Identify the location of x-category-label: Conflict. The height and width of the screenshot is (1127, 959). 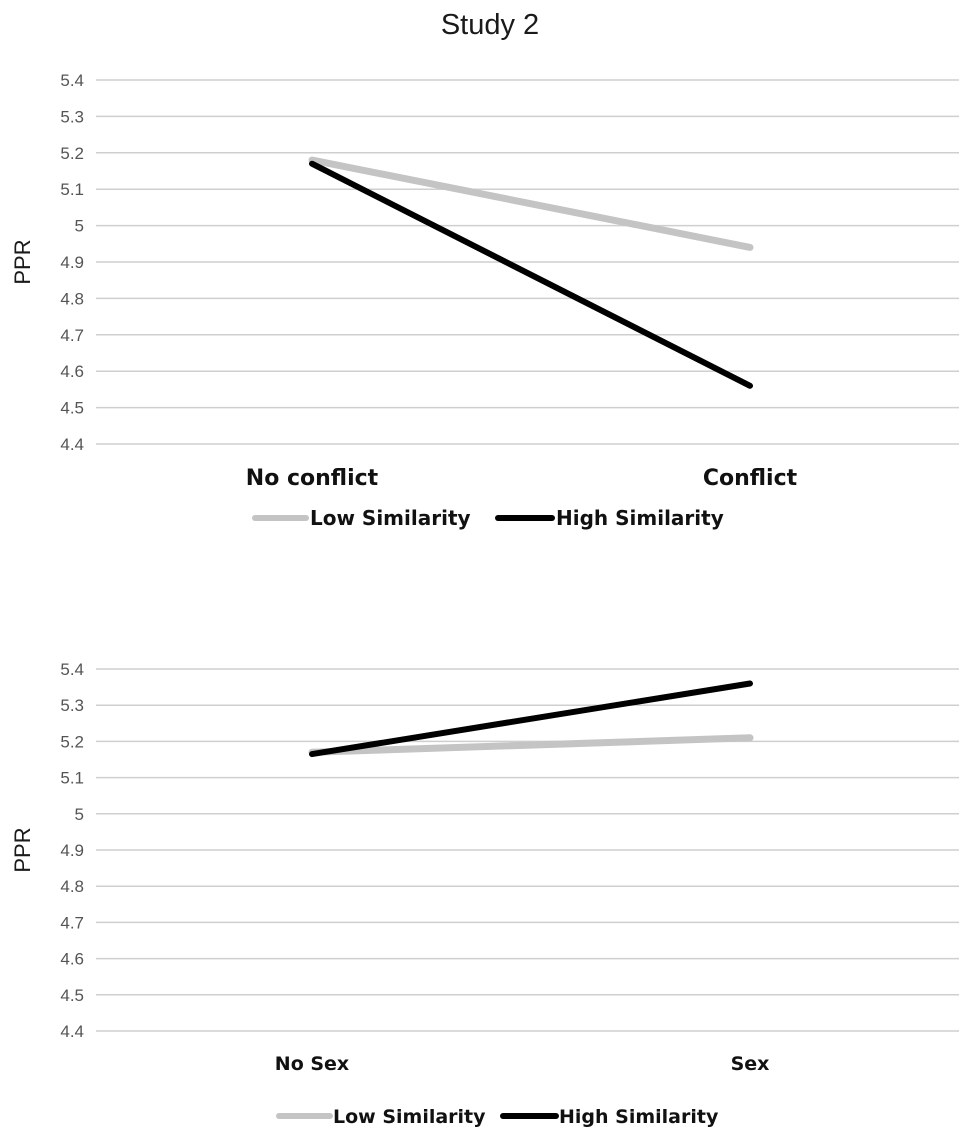
(750, 478).